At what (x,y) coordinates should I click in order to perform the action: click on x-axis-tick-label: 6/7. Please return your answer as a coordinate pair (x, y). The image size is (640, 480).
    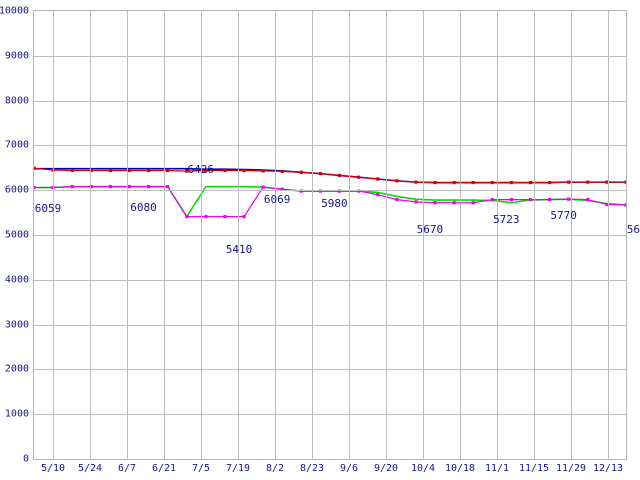
    Looking at the image, I should click on (127, 468).